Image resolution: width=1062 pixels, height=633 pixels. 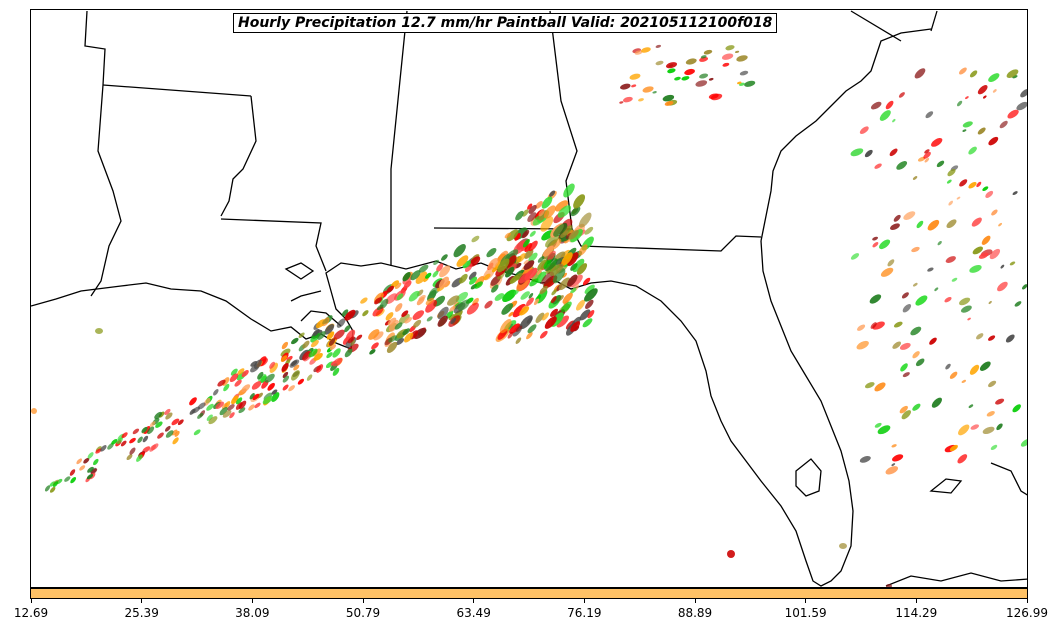 What do you see at coordinates (95, 48) in the screenshot?
I see `state-border-ok-ar` at bounding box center [95, 48].